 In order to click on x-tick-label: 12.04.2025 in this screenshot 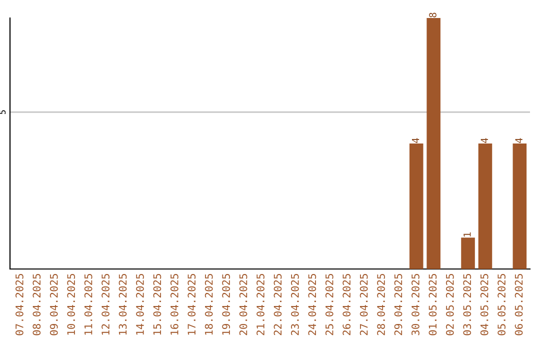, I will do `click(106, 304)`.